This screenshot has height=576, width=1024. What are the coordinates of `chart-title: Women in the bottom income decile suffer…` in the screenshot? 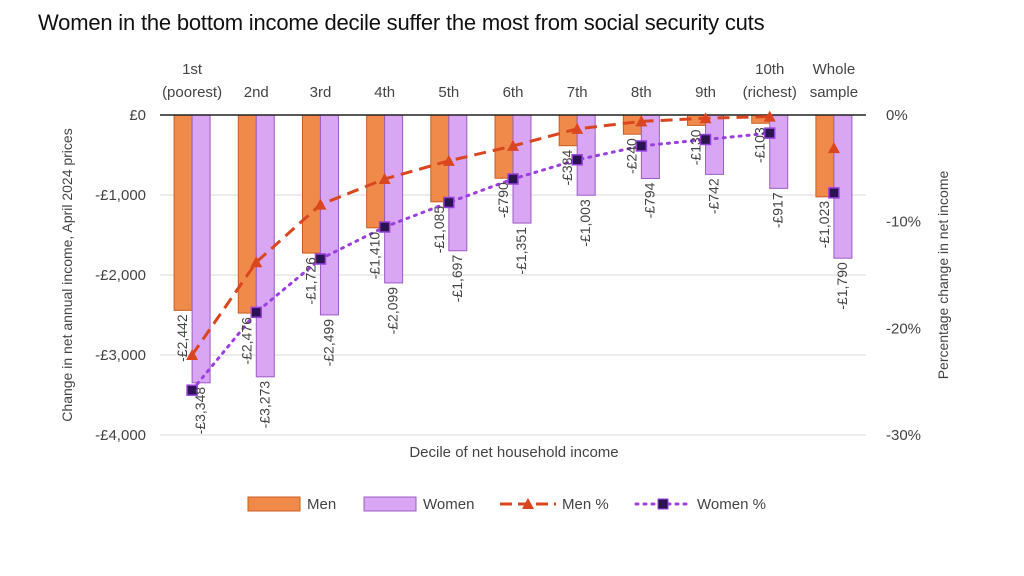 It's located at (401, 22).